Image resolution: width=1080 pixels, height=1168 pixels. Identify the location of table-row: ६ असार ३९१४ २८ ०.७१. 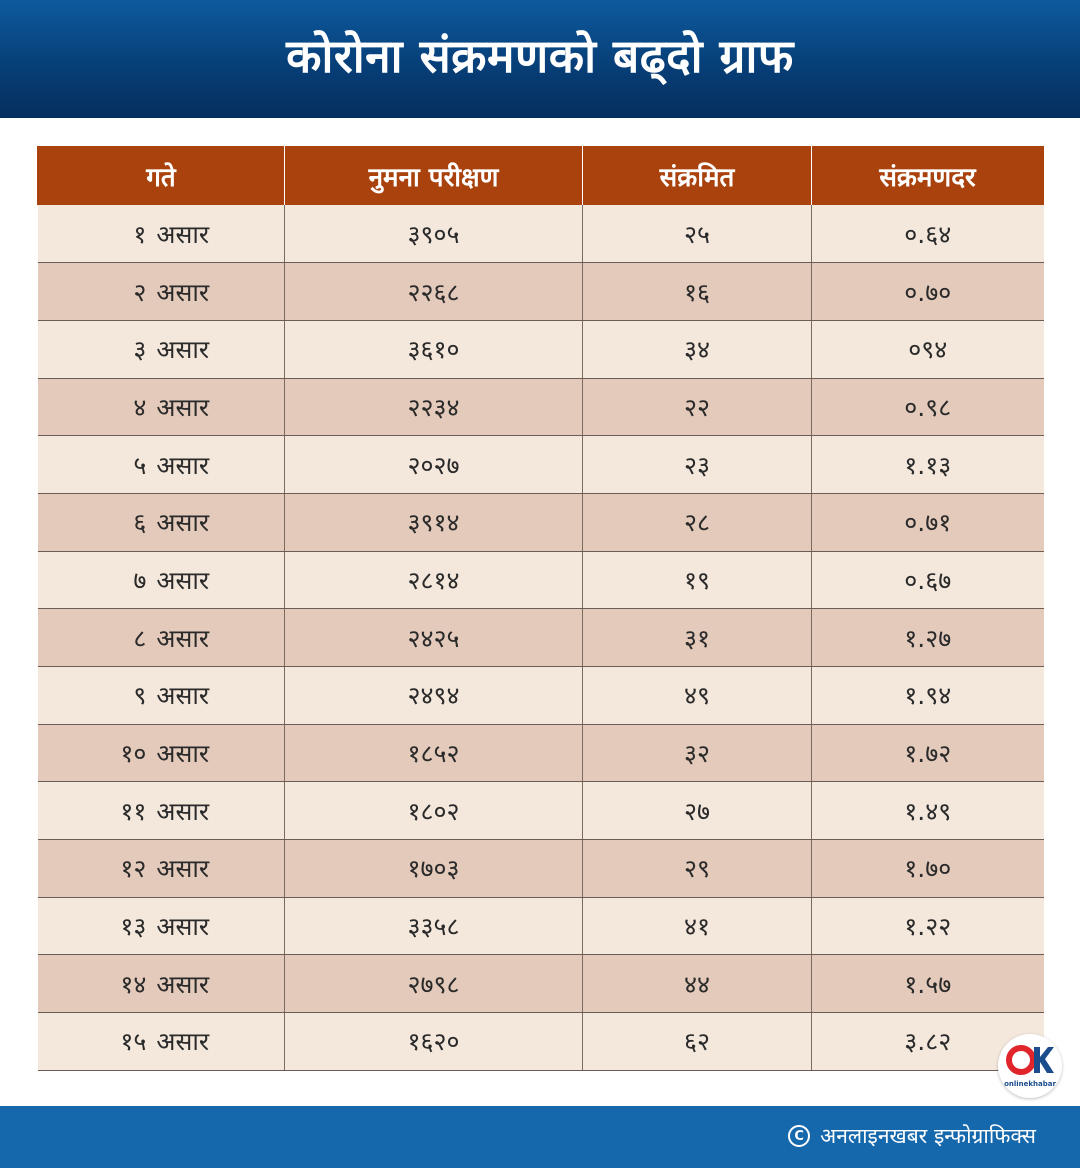
(540, 522).